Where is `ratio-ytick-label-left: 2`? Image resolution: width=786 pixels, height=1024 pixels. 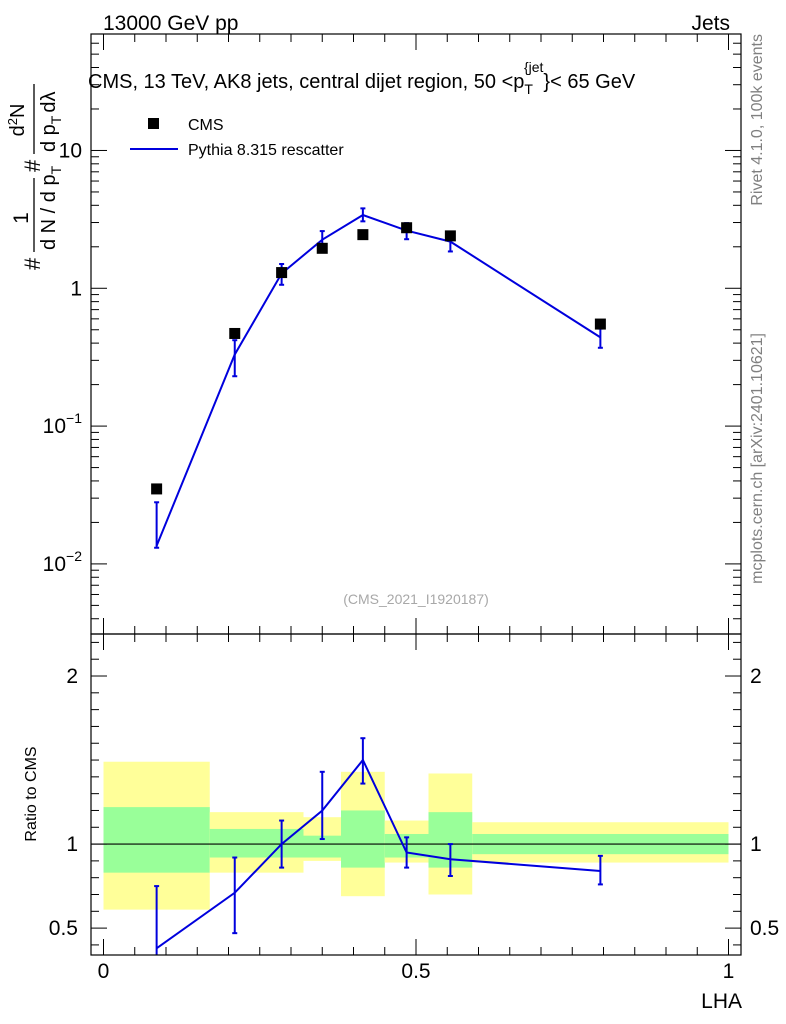 ratio-ytick-label-left: 2 is located at coordinates (72, 676).